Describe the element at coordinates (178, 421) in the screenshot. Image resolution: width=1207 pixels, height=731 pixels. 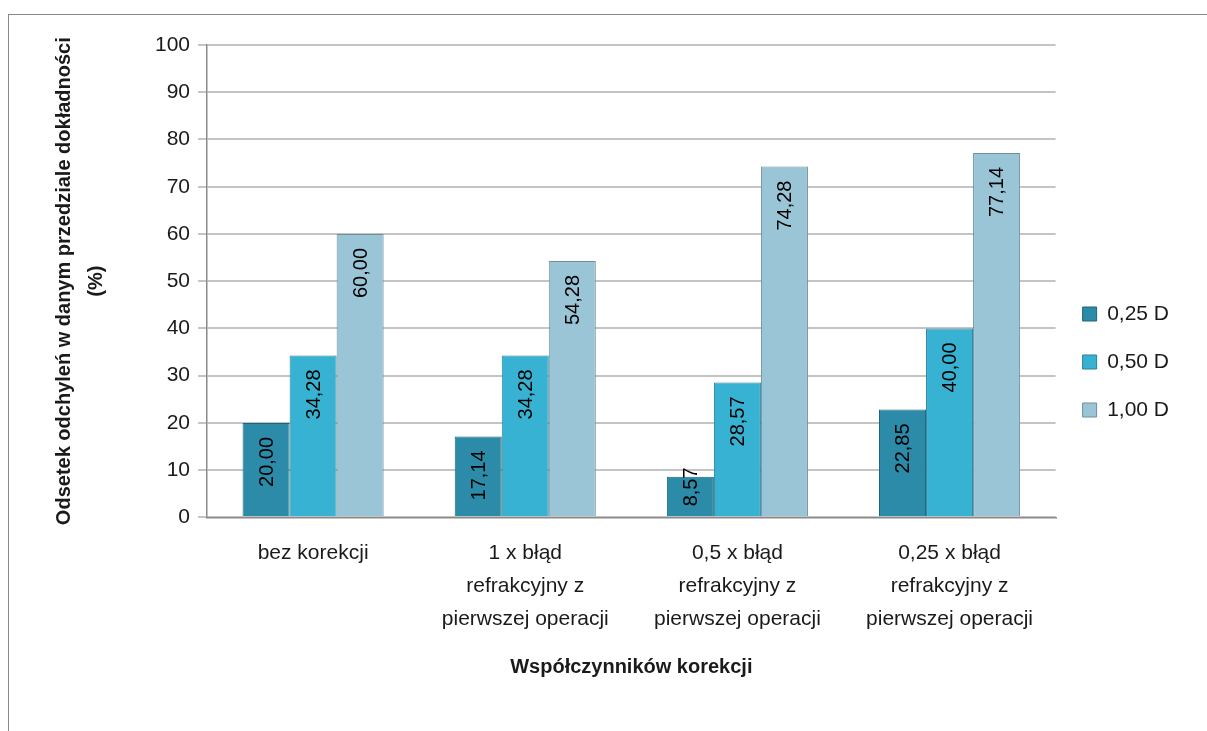
I see `y-tick-label: 20` at that location.